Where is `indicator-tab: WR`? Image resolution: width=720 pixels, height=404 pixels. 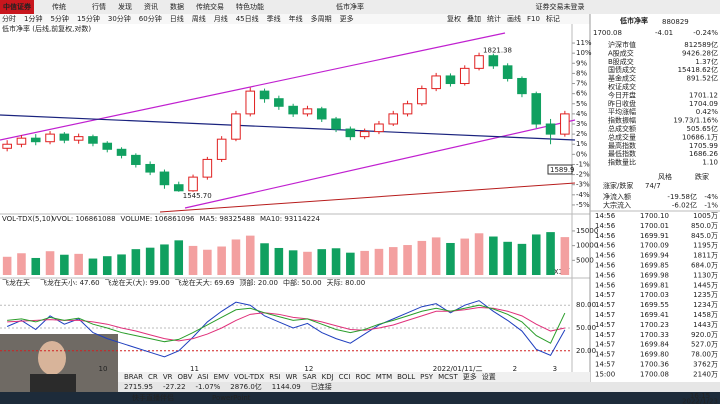 indicator-tab: WR is located at coordinates (292, 377).